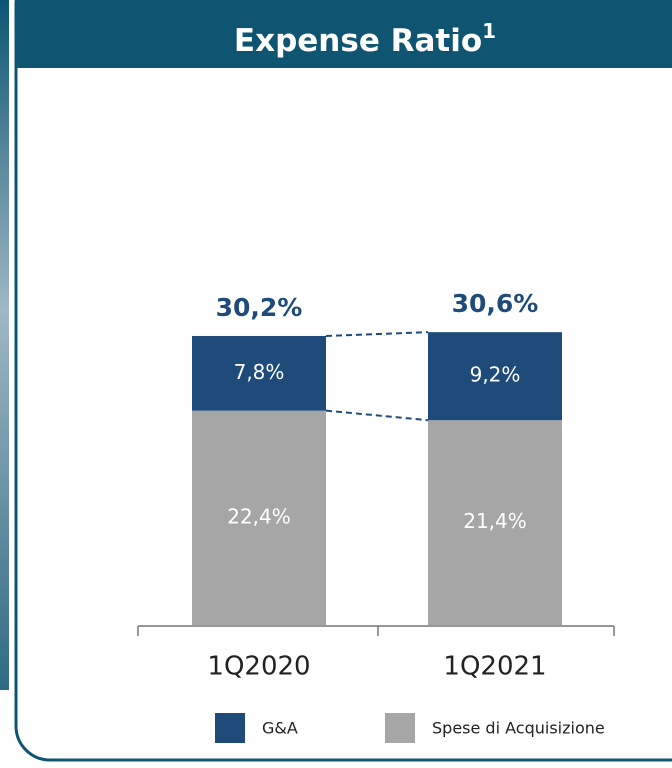 This screenshot has width=672, height=768. What do you see at coordinates (495, 303) in the screenshot?
I see `total-label: 30,6%` at bounding box center [495, 303].